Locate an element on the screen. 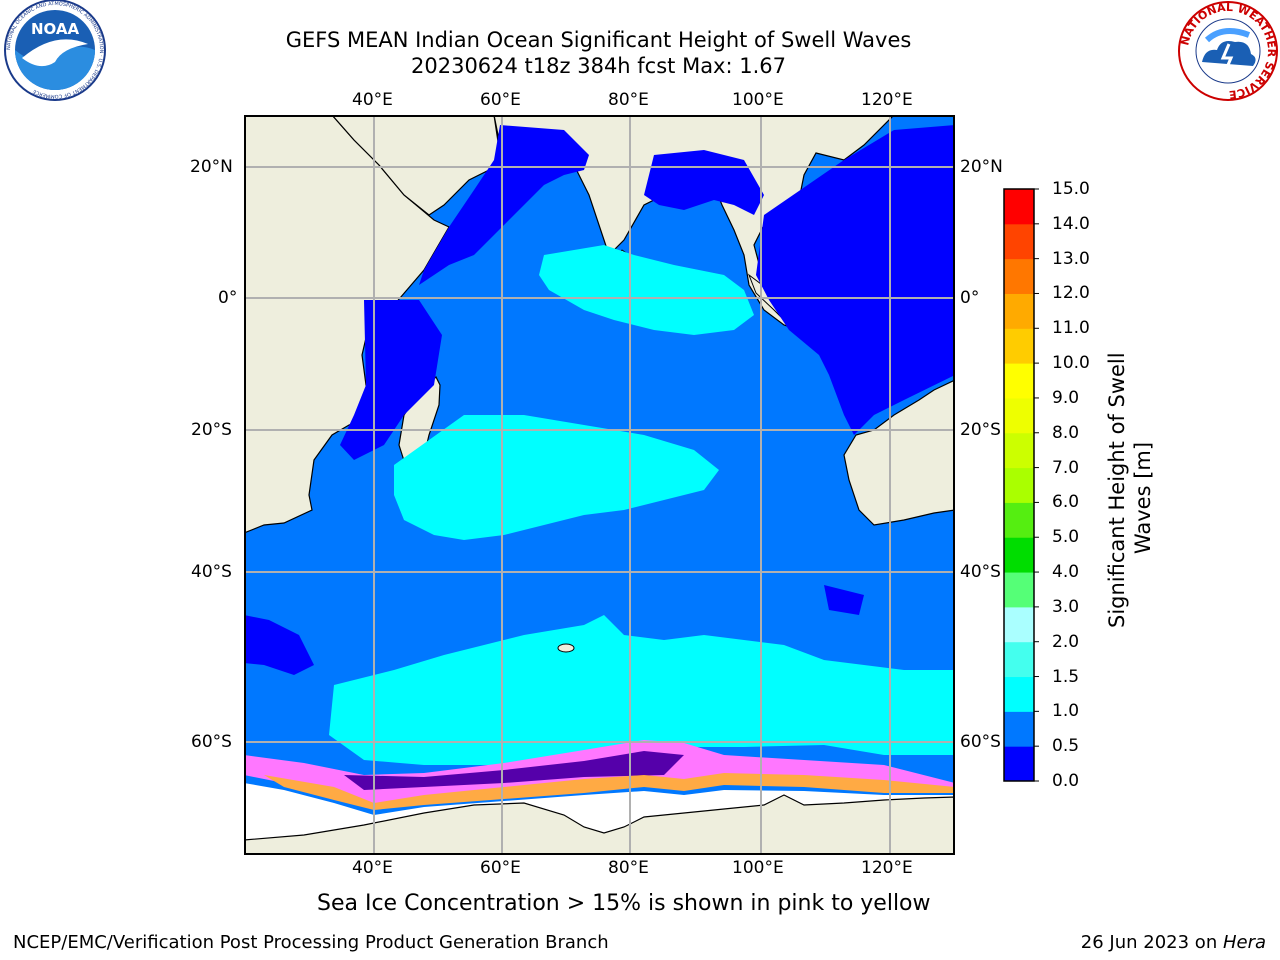  svg-text: NOAA is located at coordinates (55, 29).